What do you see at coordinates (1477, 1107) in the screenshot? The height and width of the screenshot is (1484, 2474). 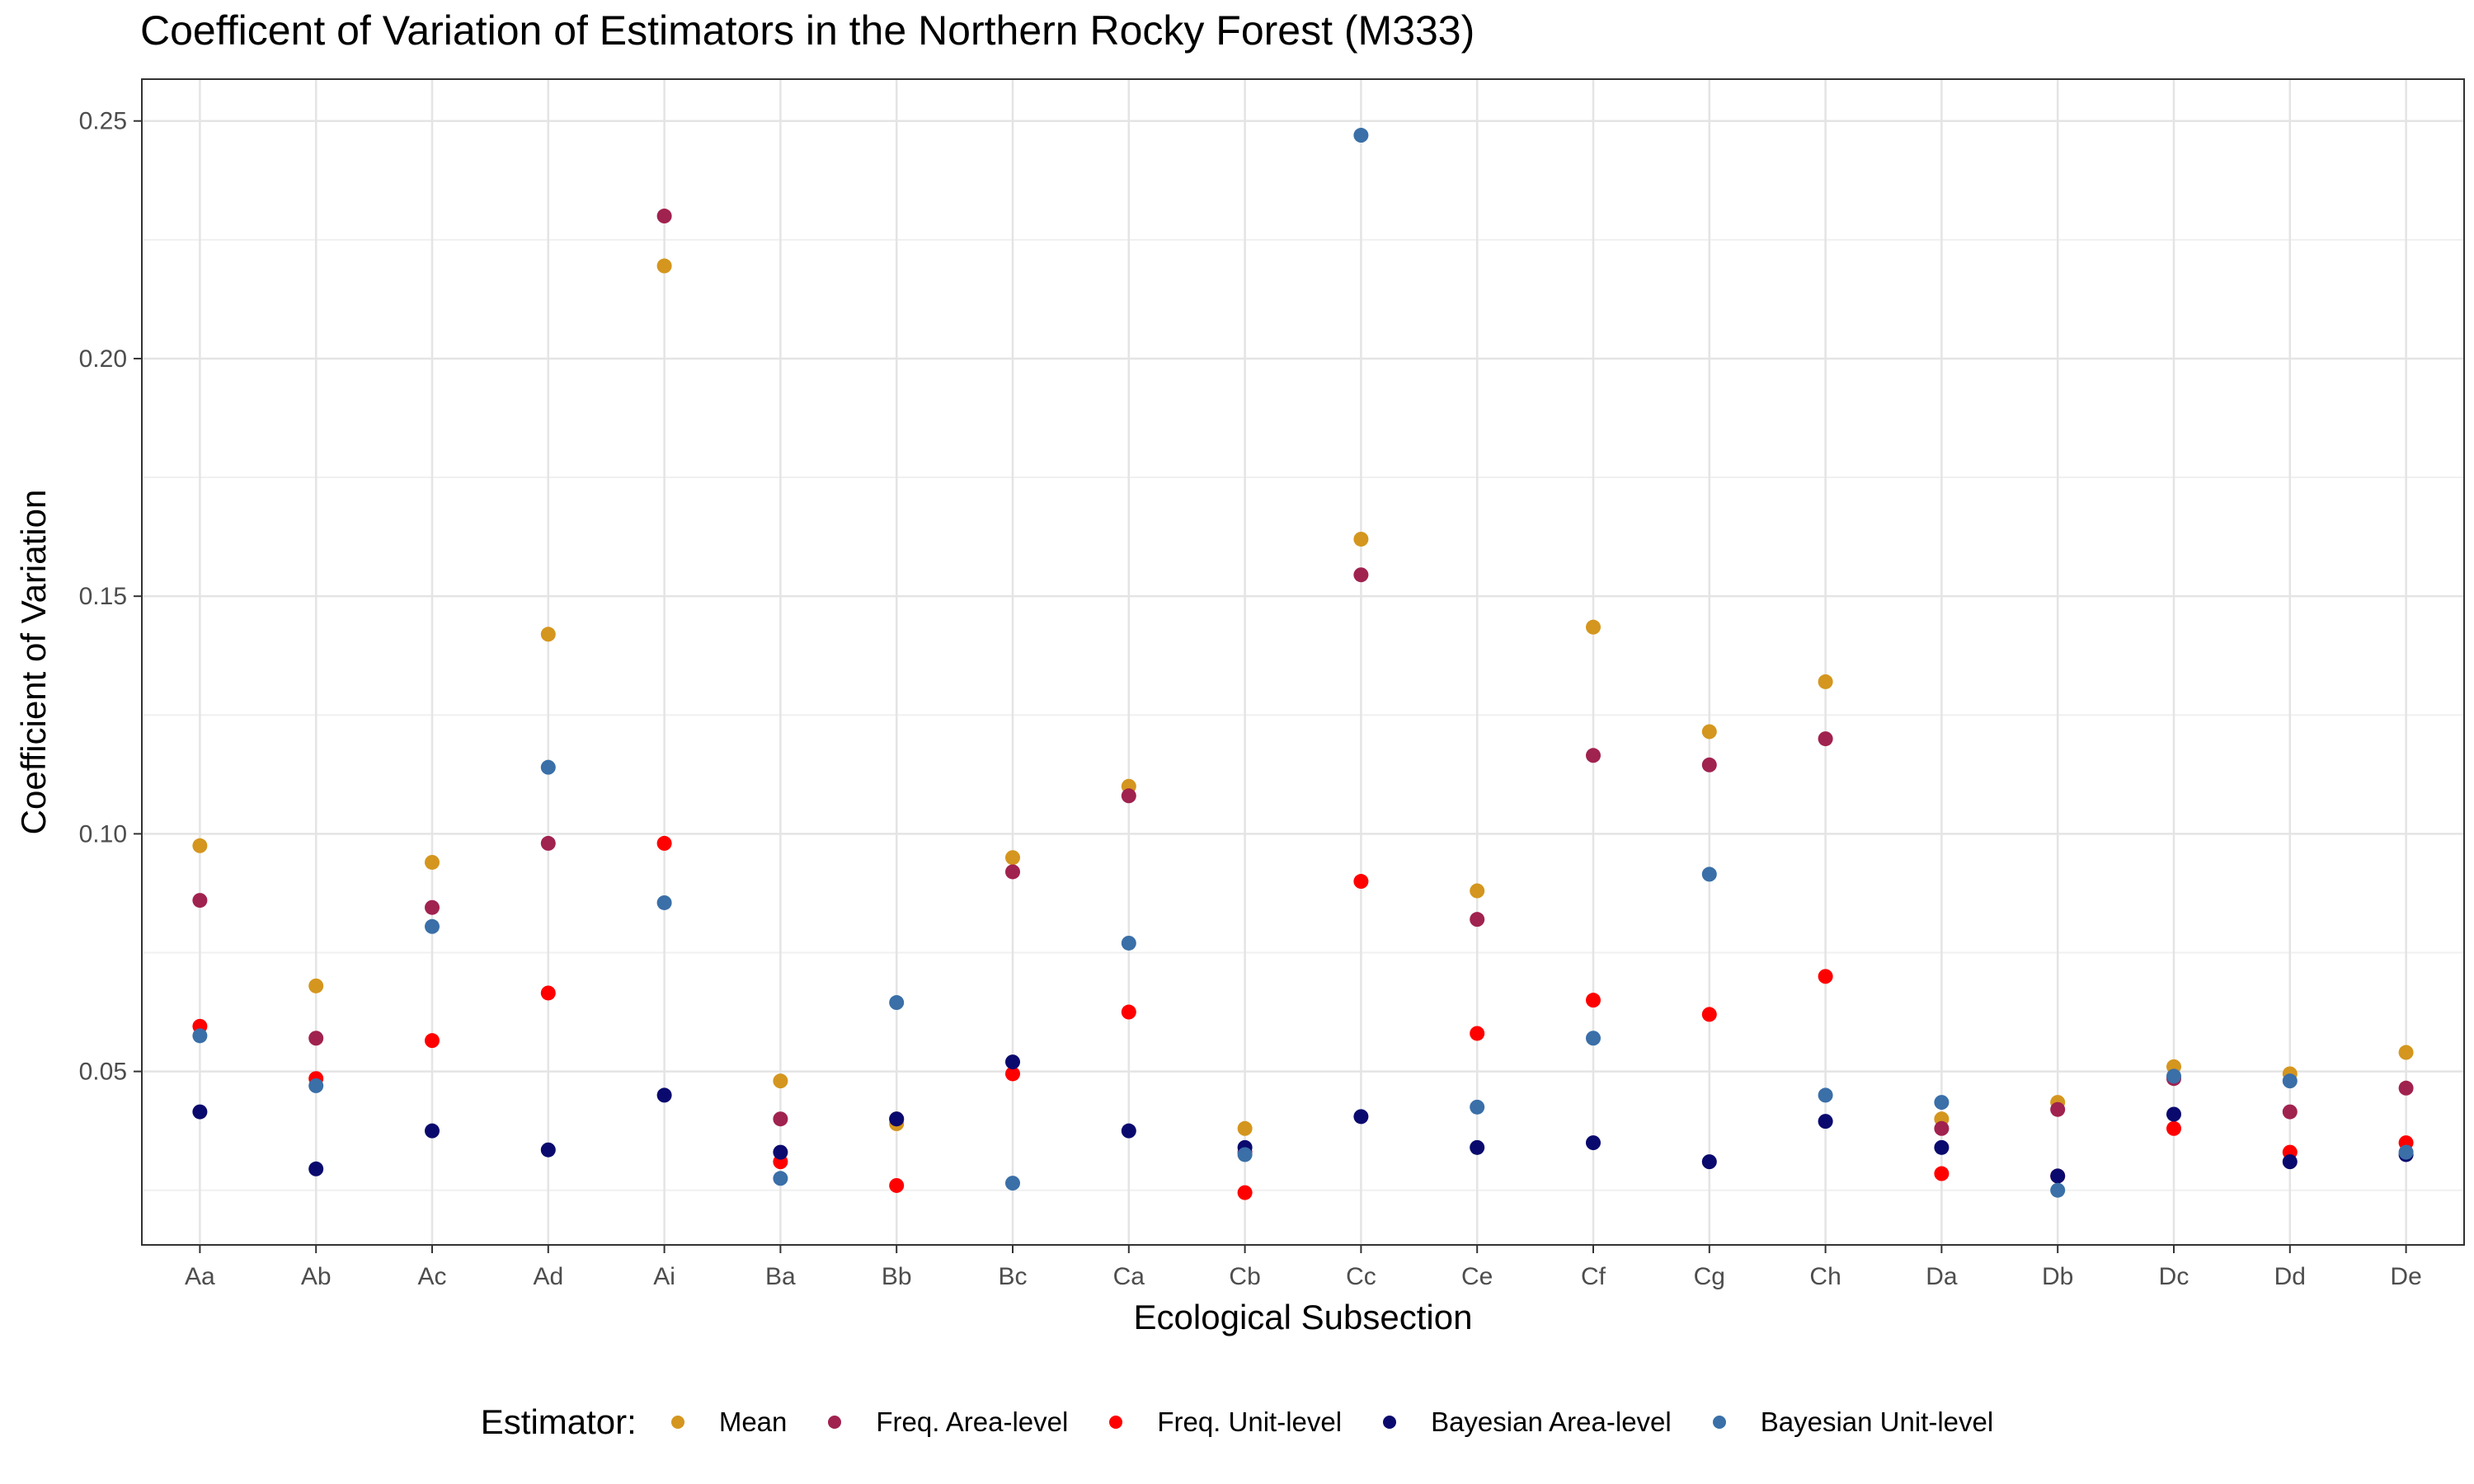 I see `point-bayesian-unit-level-ce` at bounding box center [1477, 1107].